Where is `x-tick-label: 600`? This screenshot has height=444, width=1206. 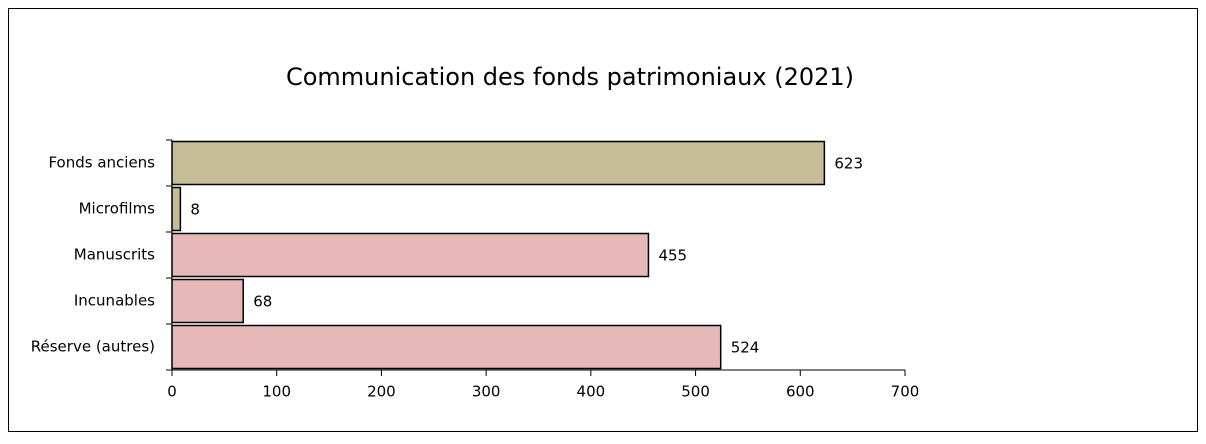
x-tick-label: 600 is located at coordinates (800, 392).